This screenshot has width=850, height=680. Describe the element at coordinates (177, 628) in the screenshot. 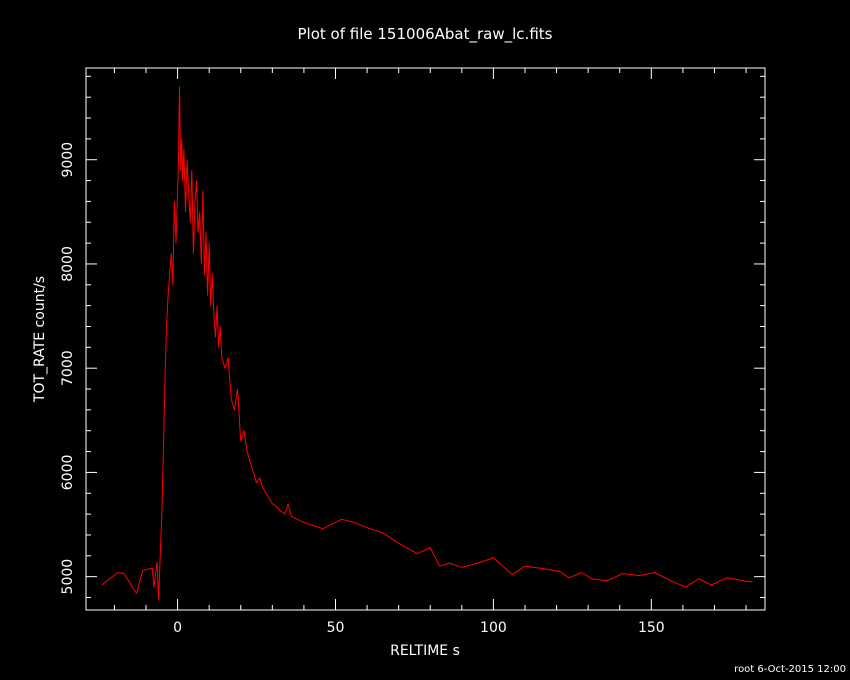

I see `x-tick-label: 0` at that location.